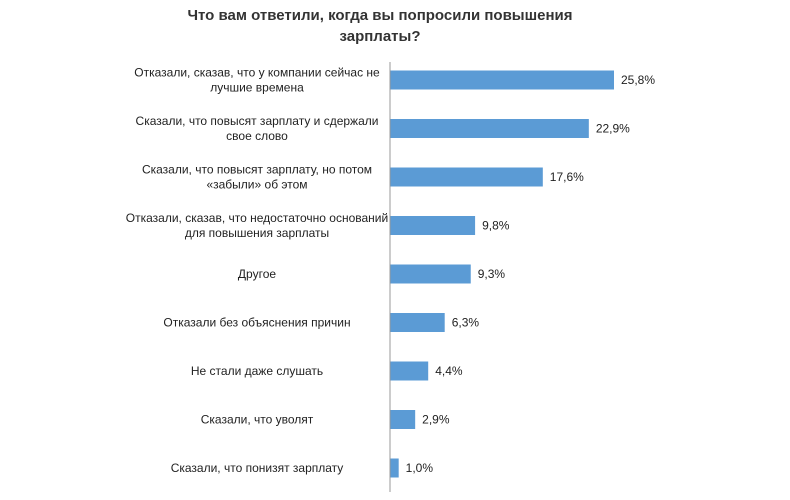 This screenshot has width=790, height=500. Describe the element at coordinates (567, 177) in the screenshot. I see `value-label-2: 17,6%` at that location.